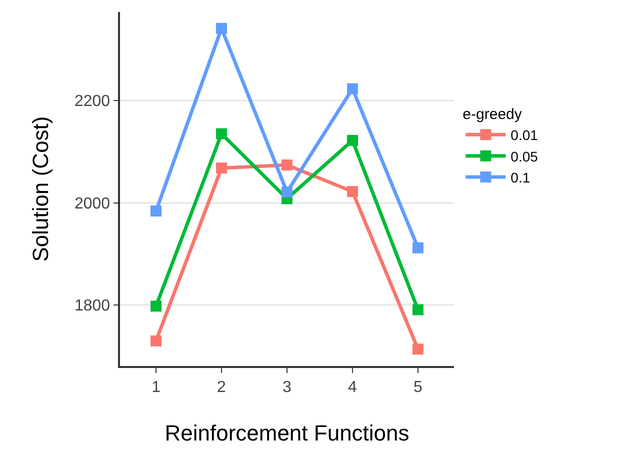 This screenshot has width=629, height=476. Describe the element at coordinates (353, 387) in the screenshot. I see `x-tick-label: 4` at that location.